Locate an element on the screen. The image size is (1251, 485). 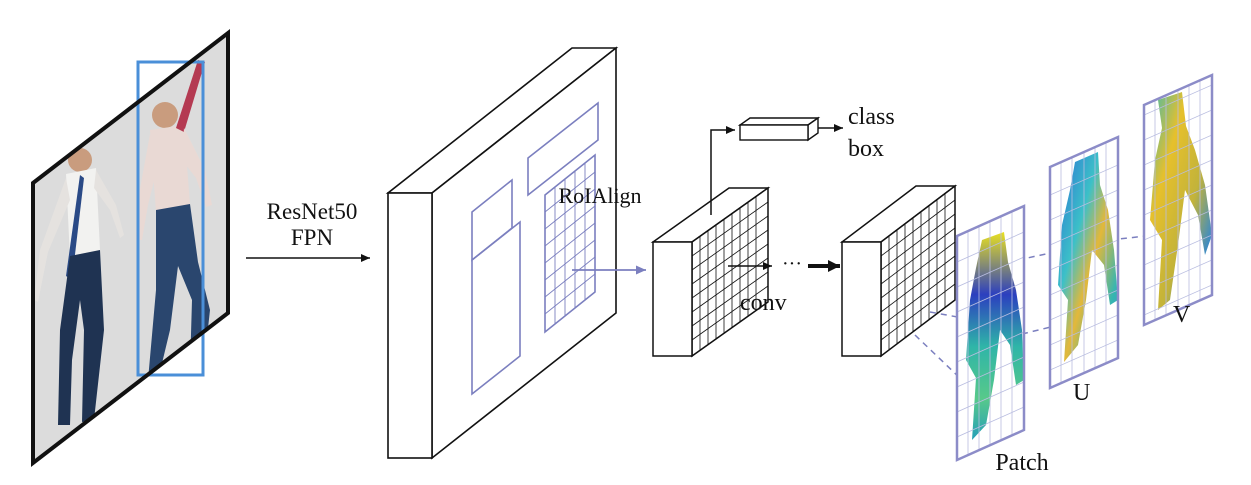
class-label: class is located at coordinates (871, 117).